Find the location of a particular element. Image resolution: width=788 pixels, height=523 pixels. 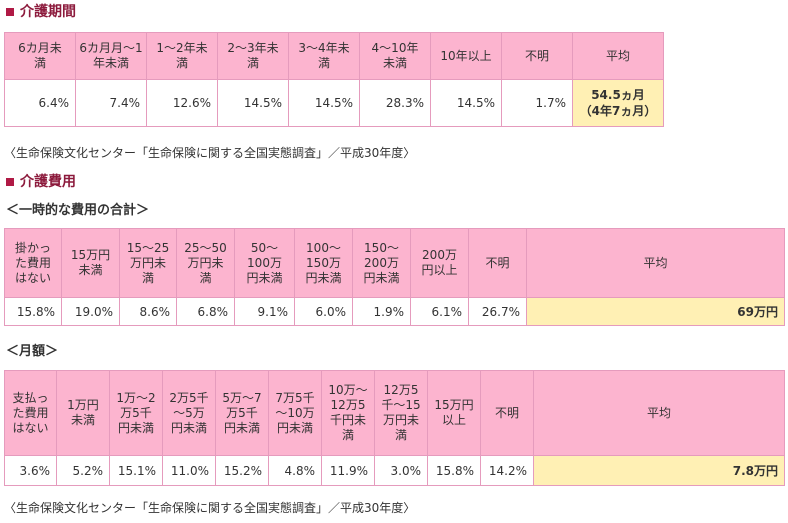

average-cell: 69万円 is located at coordinates (655, 311).